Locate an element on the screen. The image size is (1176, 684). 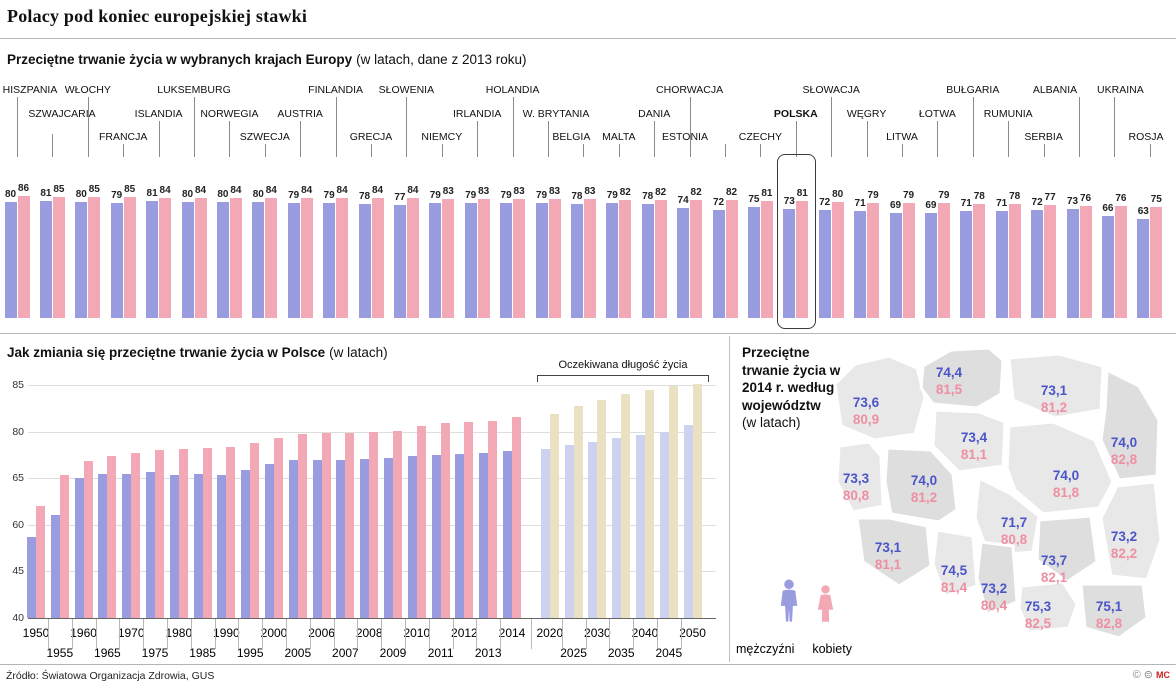
map-region-opolskie is located at coordinates (955, 563).